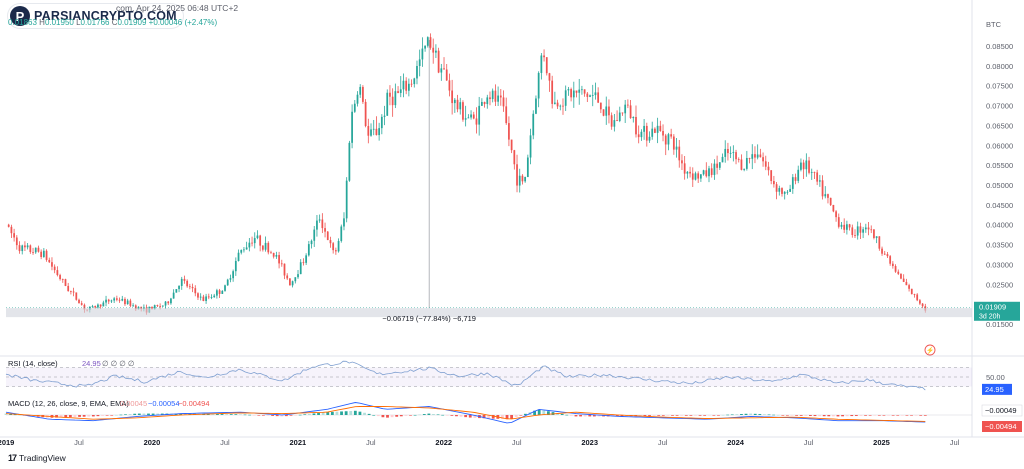 This screenshot has height=469, width=1024. What do you see at coordinates (999, 86) in the screenshot?
I see `price-tick-label: 0.07500` at bounding box center [999, 86].